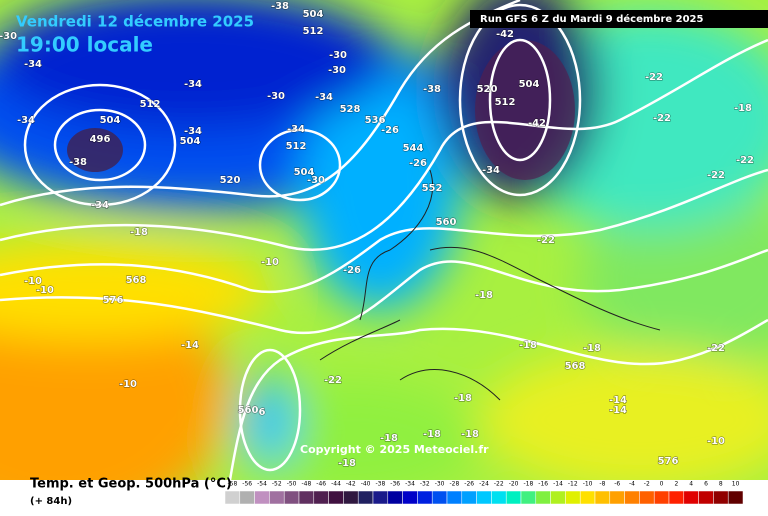 The height and width of the screenshot is (516, 768). Describe the element at coordinates (262, 412) in the screenshot. I see `contour-label: 6` at that location.